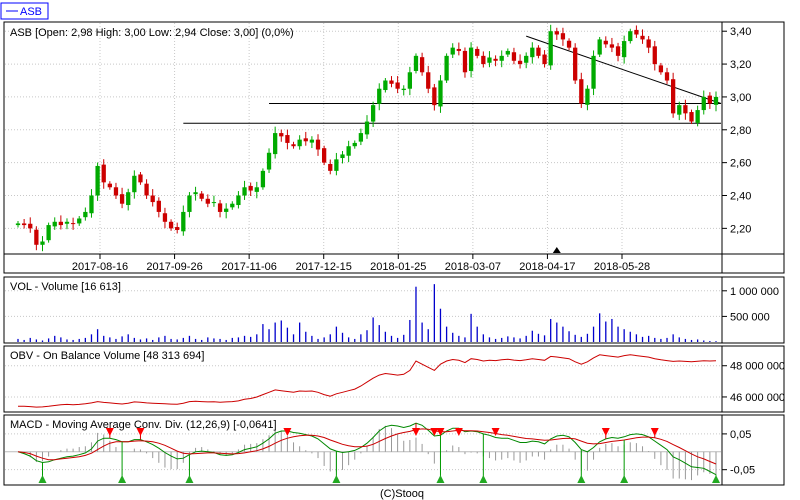 The height and width of the screenshot is (500, 800). What do you see at coordinates (740, 98) in the screenshot?
I see `price-y-tick-label: 3,00` at bounding box center [740, 98].